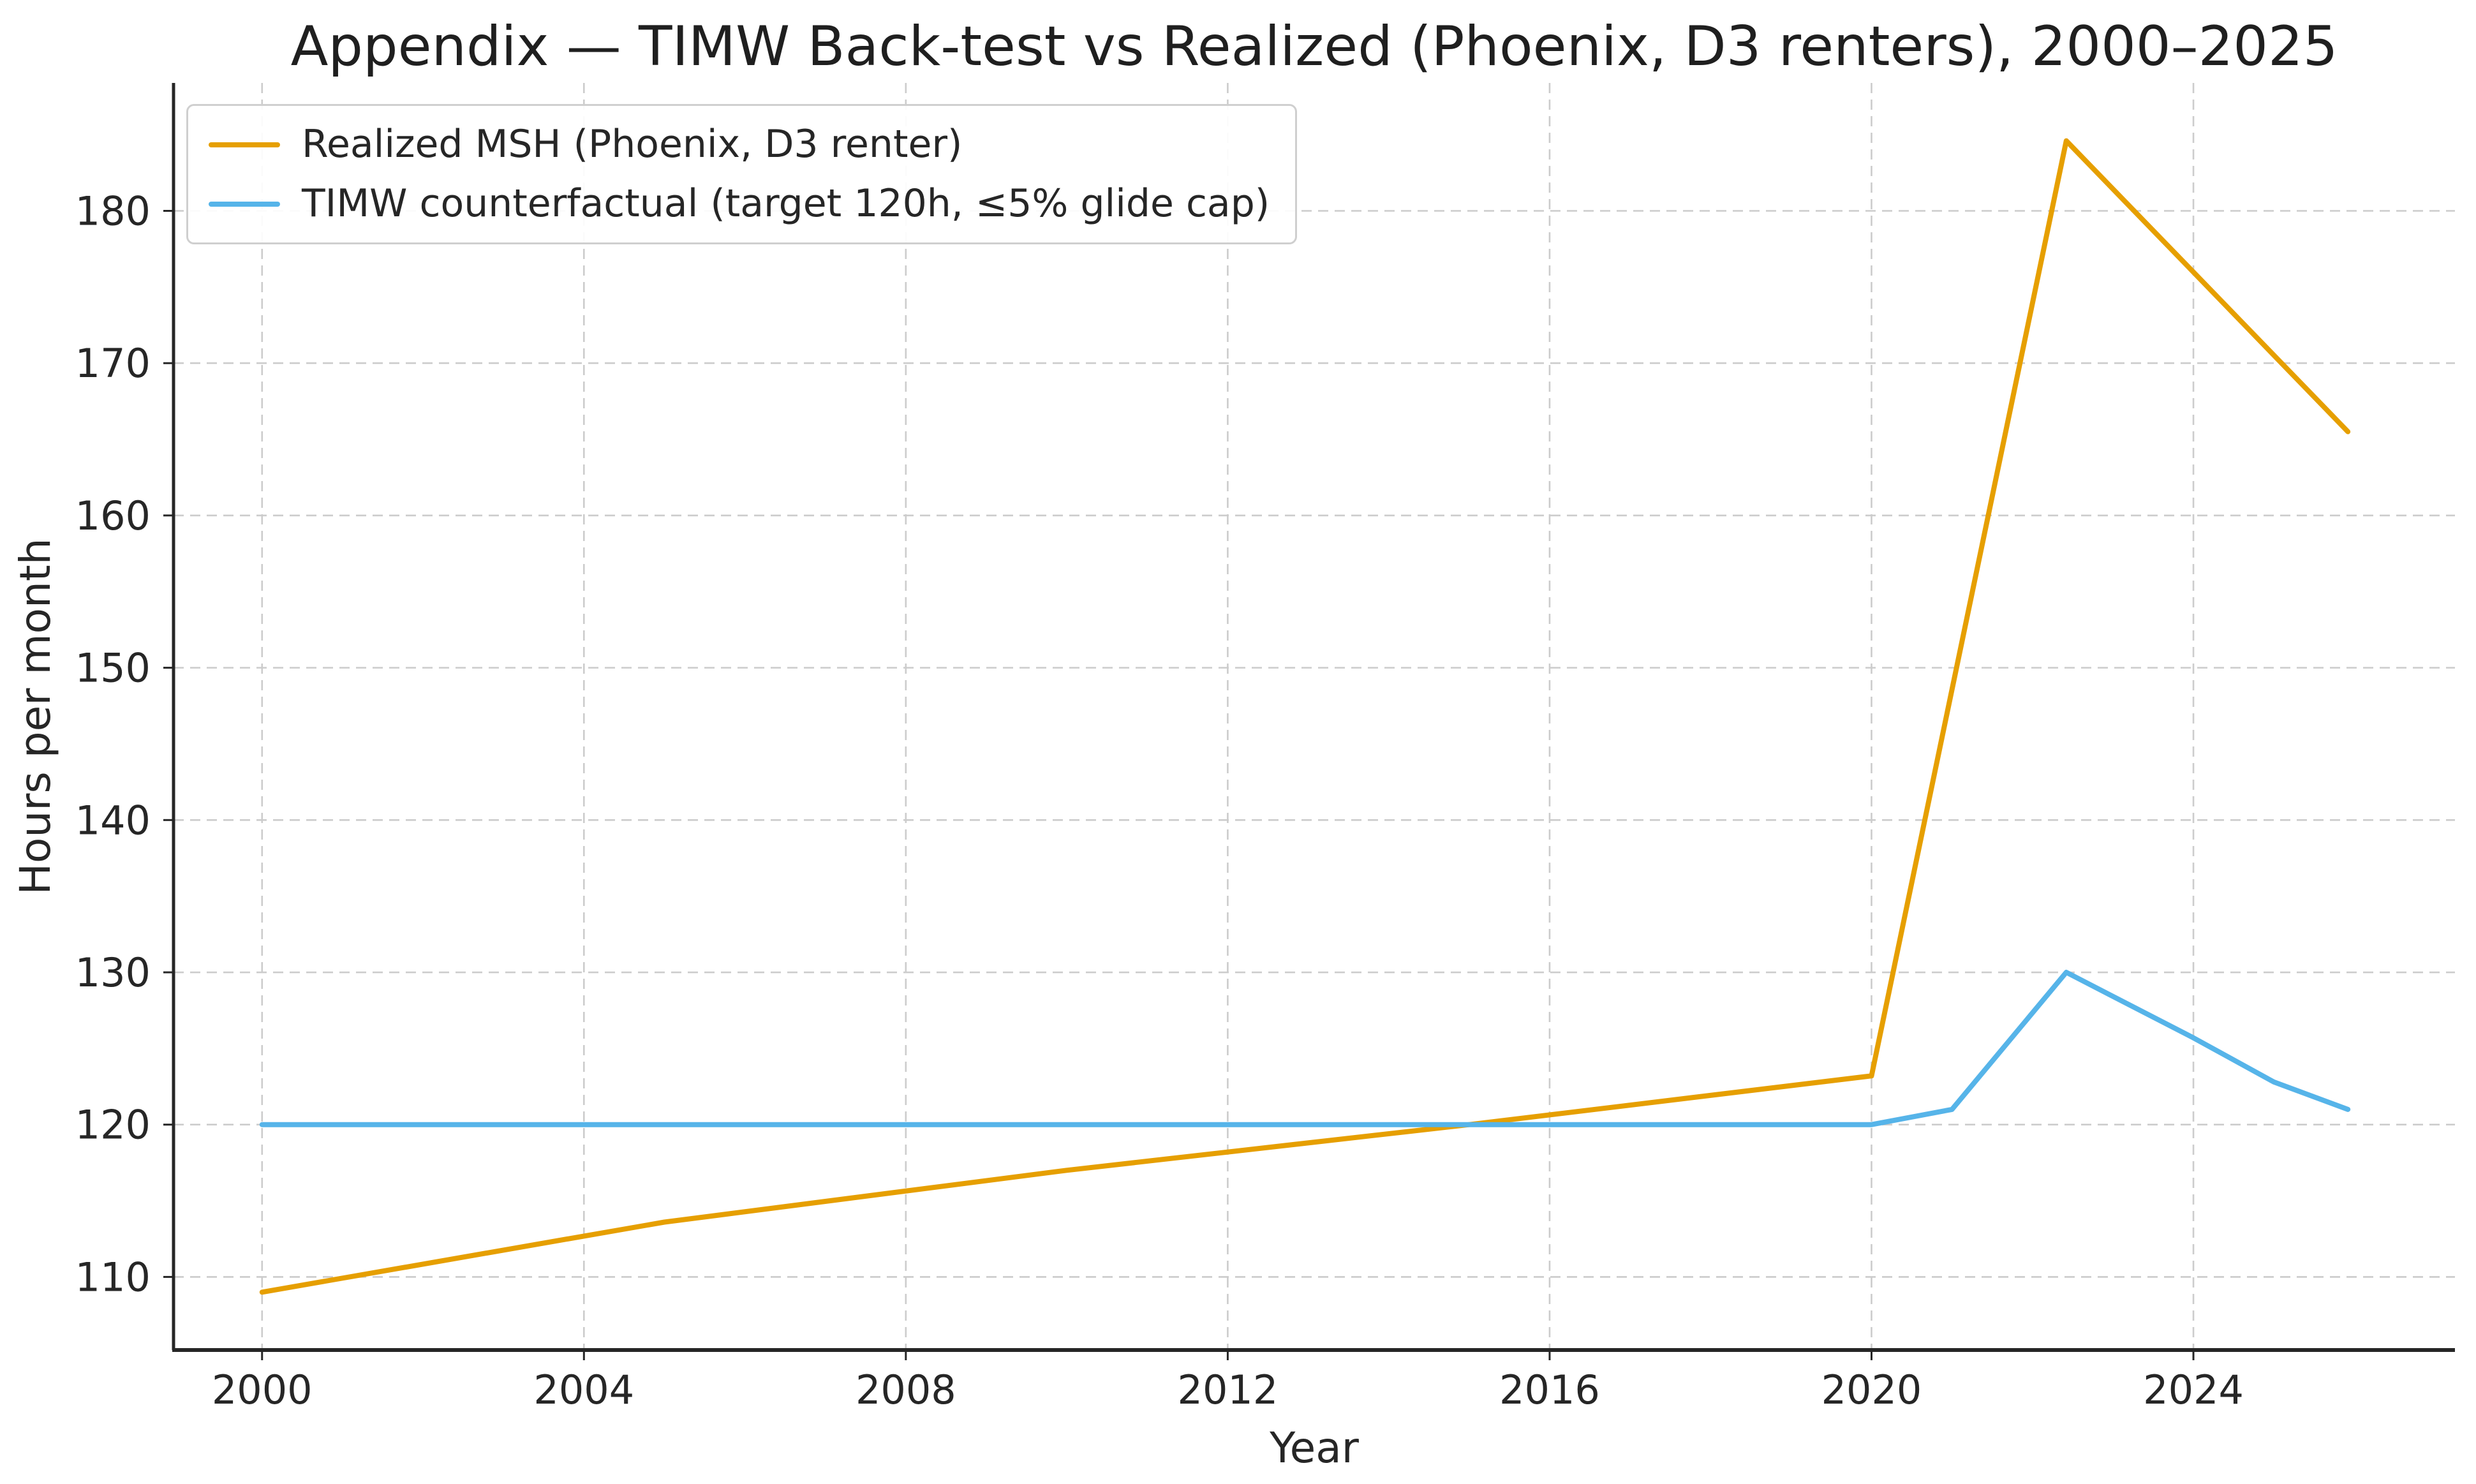 This screenshot has height=1484, width=2476. I want to click on y-tick-label: 150, so click(113, 668).